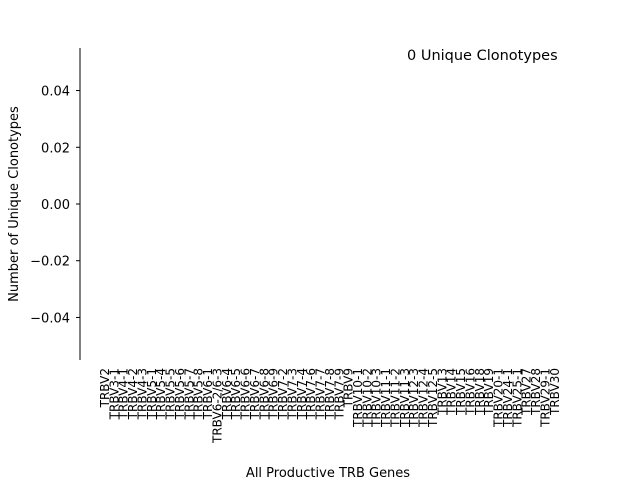 The height and width of the screenshot is (480, 640). What do you see at coordinates (255, 394) in the screenshot?
I see `x-tick-label: TRBV6-7` at bounding box center [255, 394].